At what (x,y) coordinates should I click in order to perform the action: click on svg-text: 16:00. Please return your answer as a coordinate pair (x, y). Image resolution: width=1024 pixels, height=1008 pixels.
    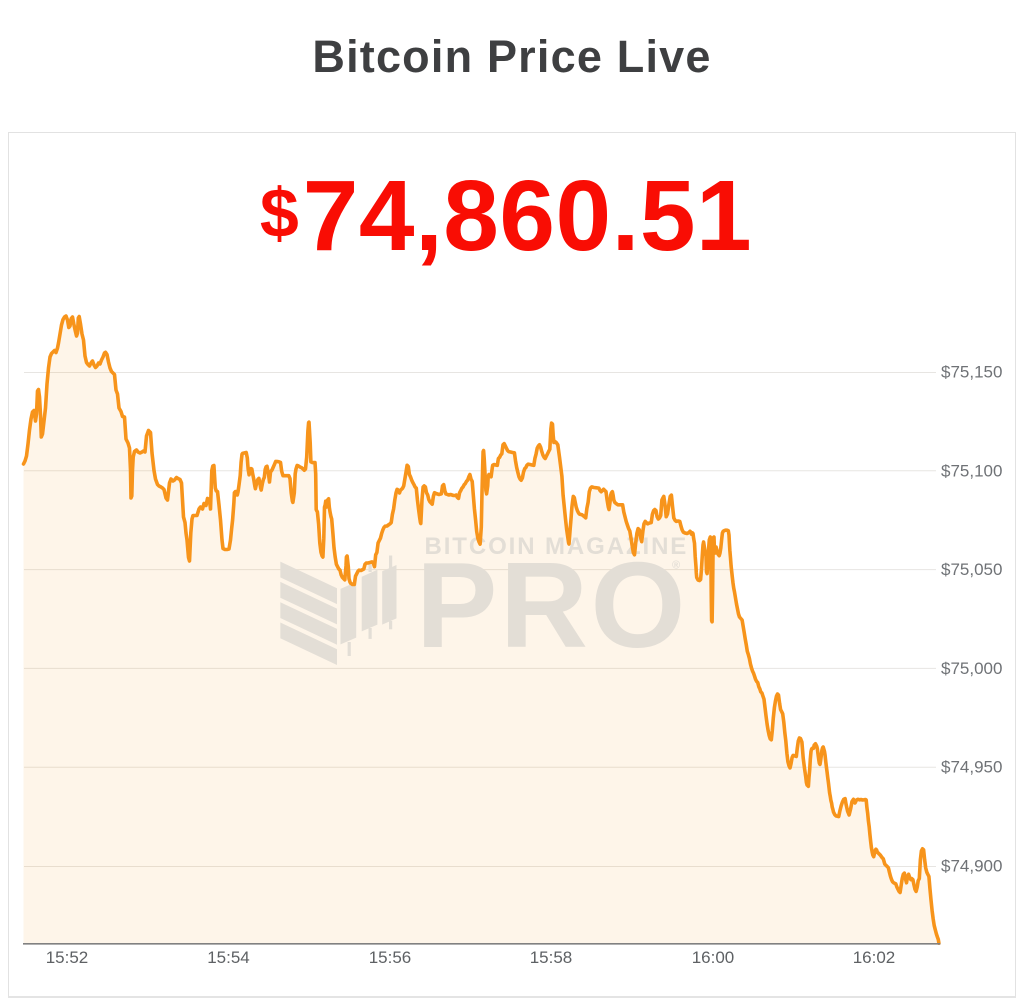
    Looking at the image, I should click on (713, 957).